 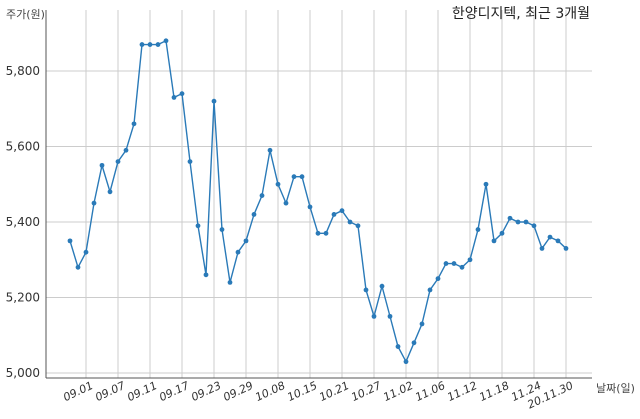 I want to click on x-tick-label: 11.02, so click(x=398, y=391).